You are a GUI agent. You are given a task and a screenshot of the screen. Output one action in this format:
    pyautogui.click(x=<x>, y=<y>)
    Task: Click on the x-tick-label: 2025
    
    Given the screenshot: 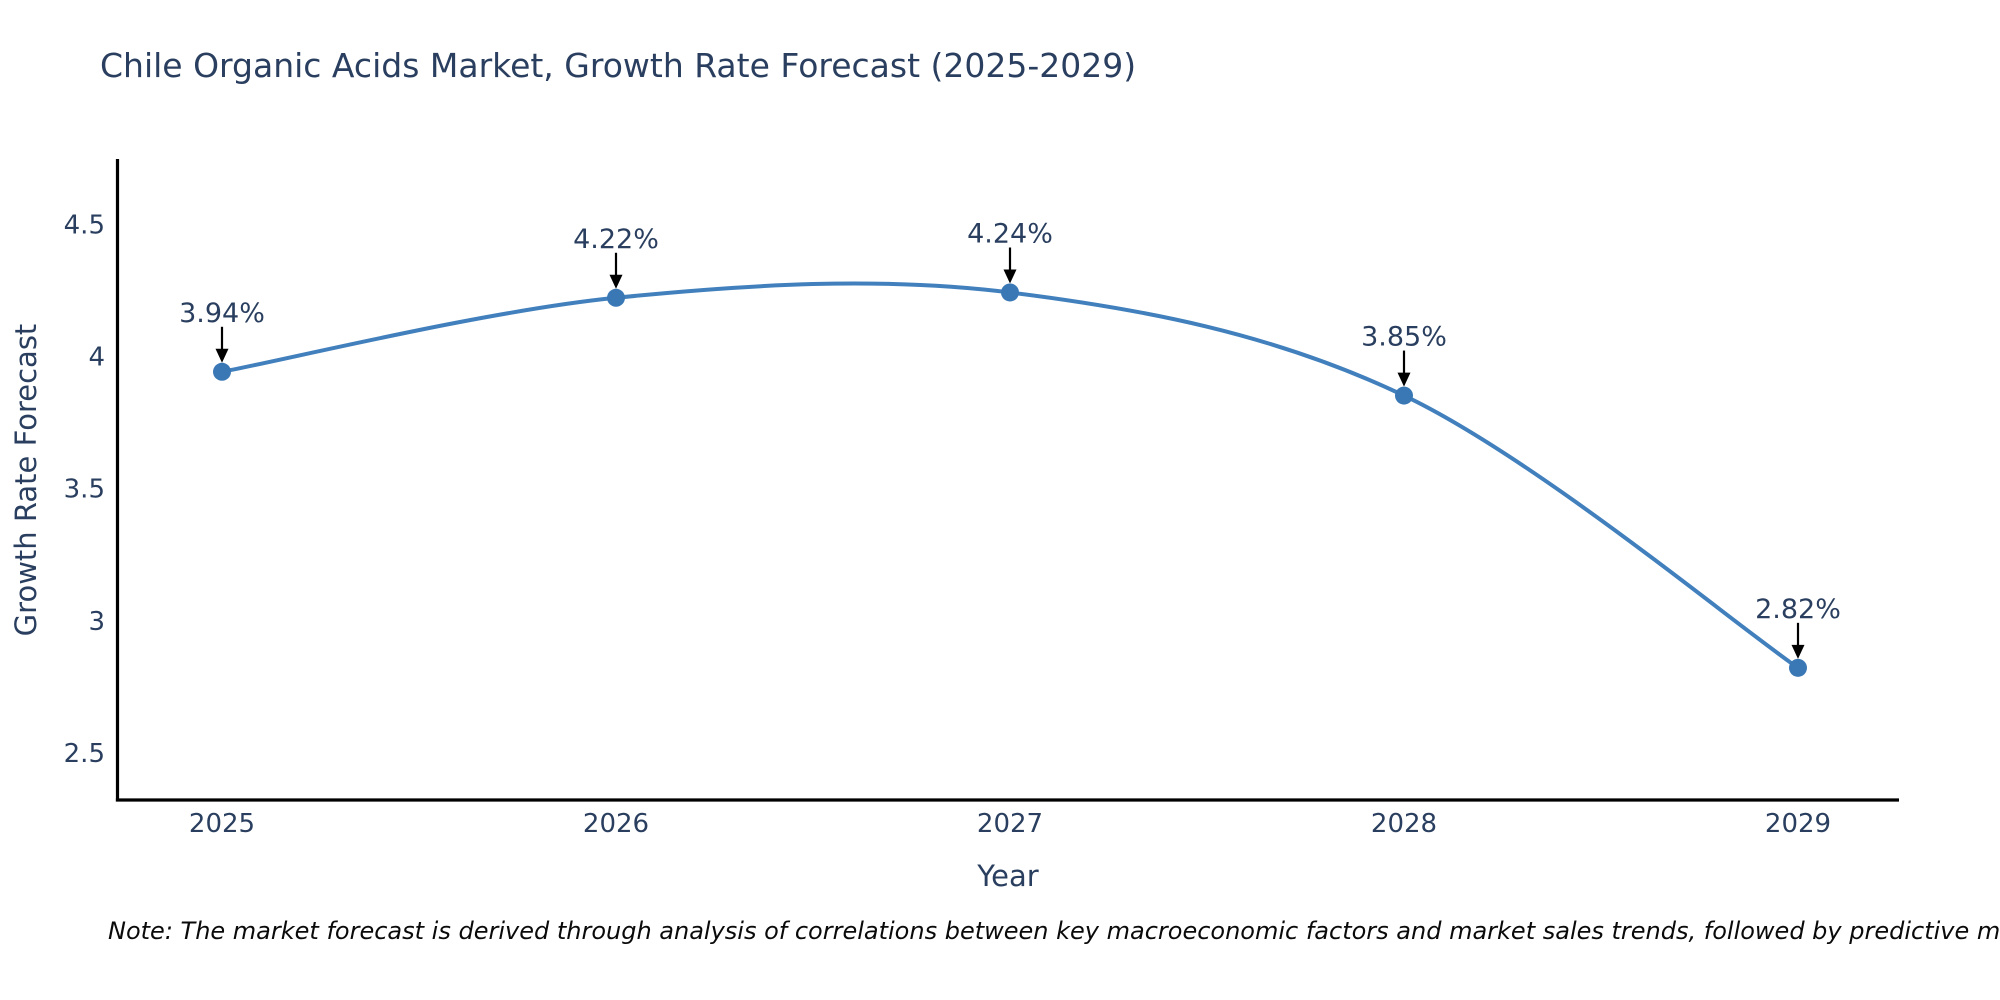 What is the action you would take?
    pyautogui.click(x=222, y=824)
    